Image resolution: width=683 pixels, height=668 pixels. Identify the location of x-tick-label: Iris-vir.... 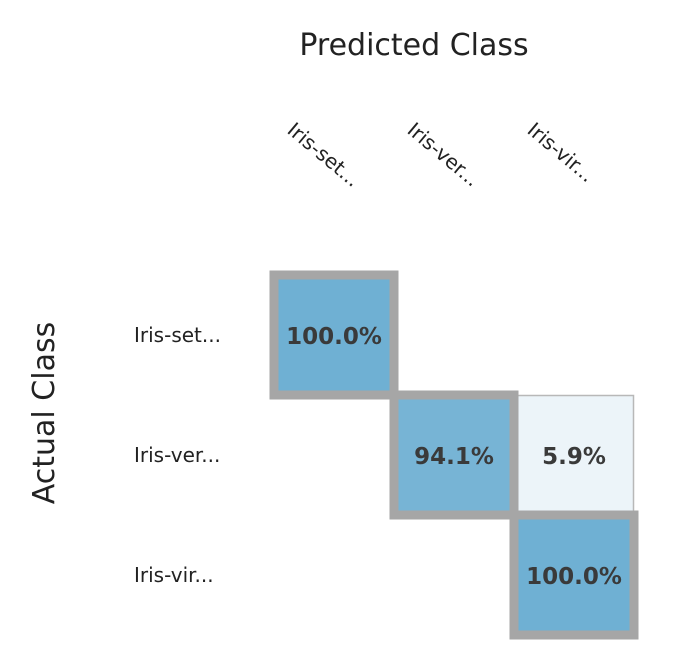
(561, 152).